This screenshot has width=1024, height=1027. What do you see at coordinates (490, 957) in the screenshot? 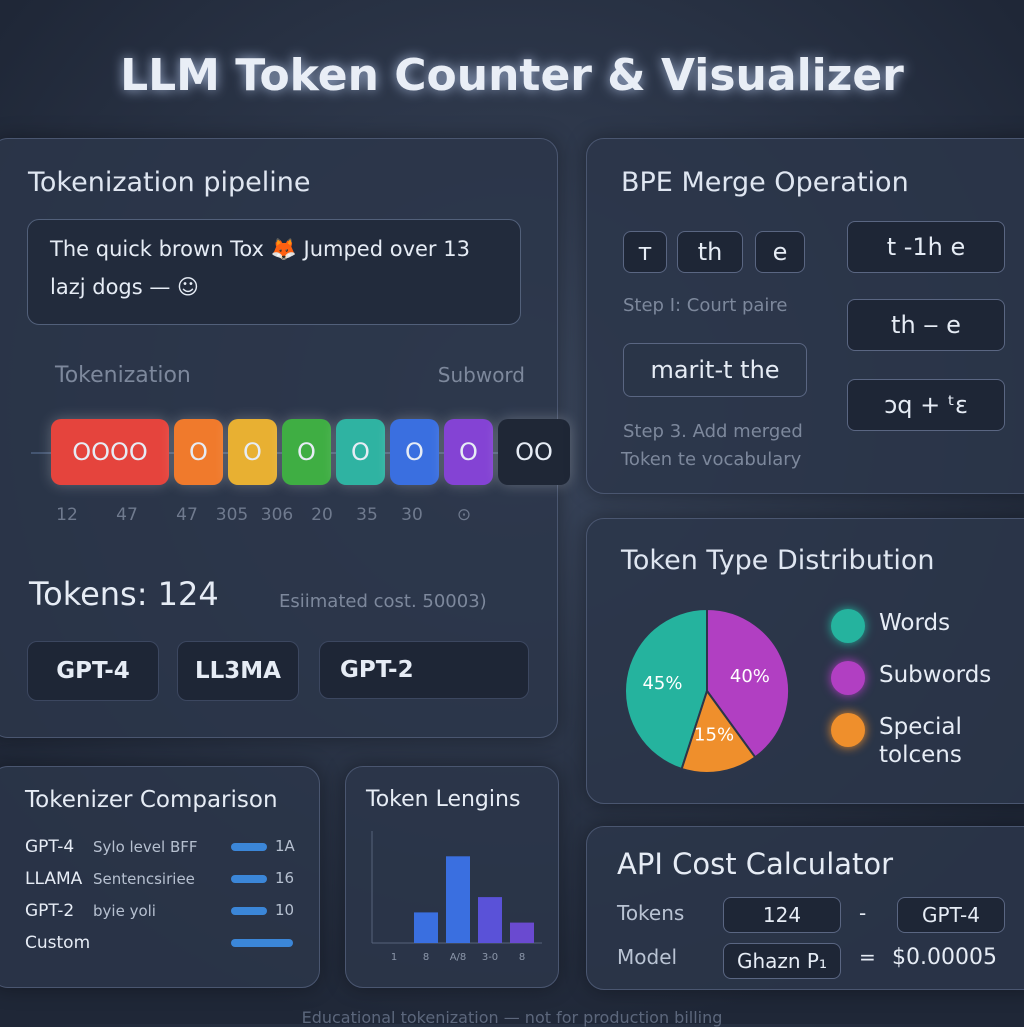
I see `x-tick-label: 3-0` at bounding box center [490, 957].